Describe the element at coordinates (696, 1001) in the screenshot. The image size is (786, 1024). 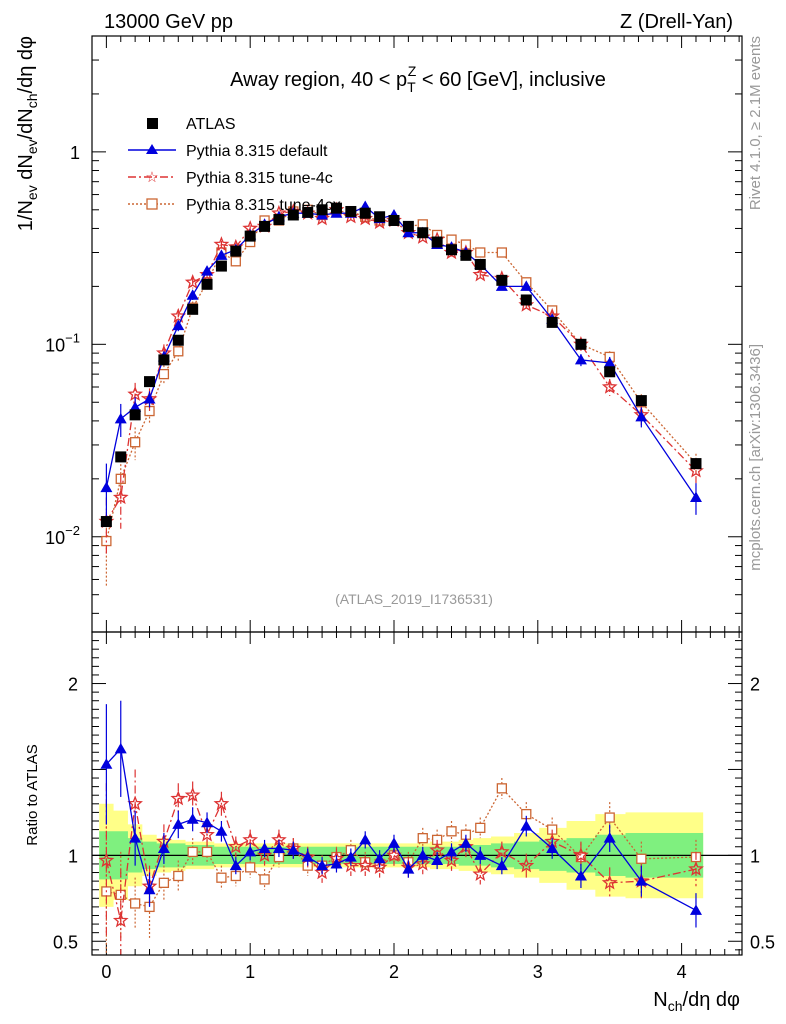
I see `x-axis-label: Nch/dη dφ` at that location.